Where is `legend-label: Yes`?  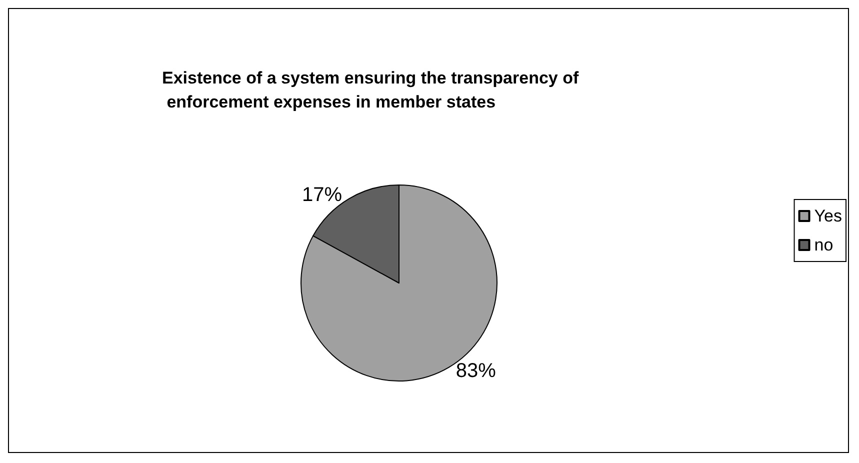
legend-label: Yes is located at coordinates (828, 216).